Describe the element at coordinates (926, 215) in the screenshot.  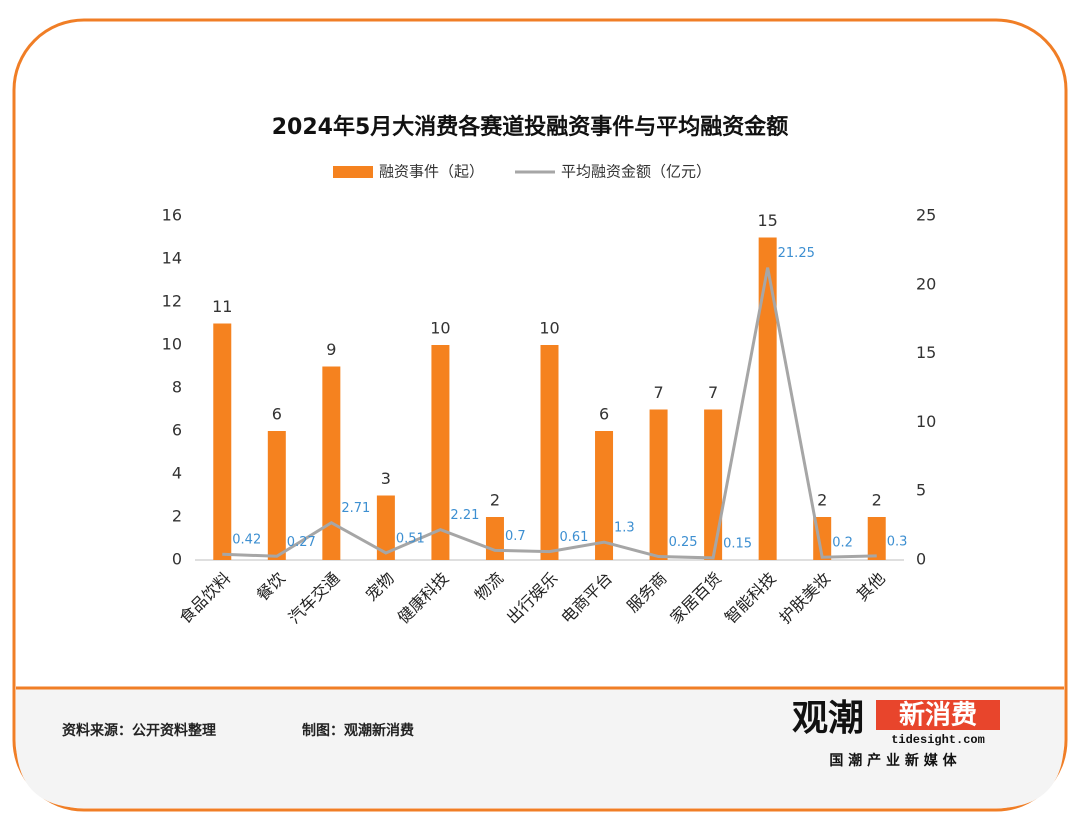
I see `y2-tick-label: 25` at that location.